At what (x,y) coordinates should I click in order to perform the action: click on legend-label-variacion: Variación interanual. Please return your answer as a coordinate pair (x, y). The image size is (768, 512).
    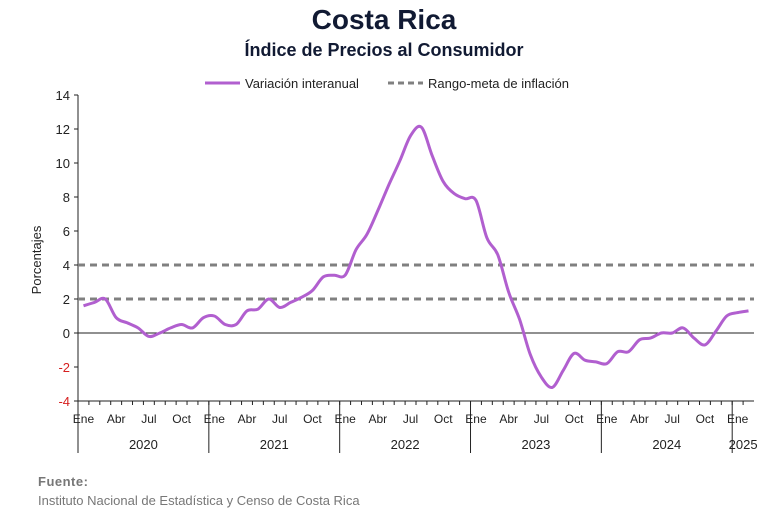
    Looking at the image, I should click on (302, 83).